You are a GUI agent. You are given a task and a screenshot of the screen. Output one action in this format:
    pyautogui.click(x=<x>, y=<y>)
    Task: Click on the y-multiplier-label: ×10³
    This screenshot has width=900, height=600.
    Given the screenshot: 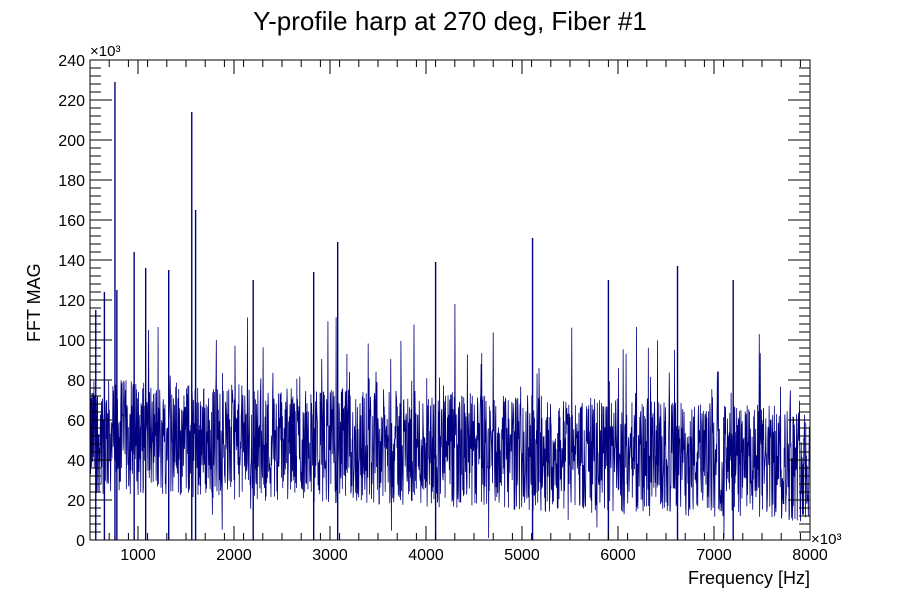 What is the action you would take?
    pyautogui.click(x=105, y=51)
    